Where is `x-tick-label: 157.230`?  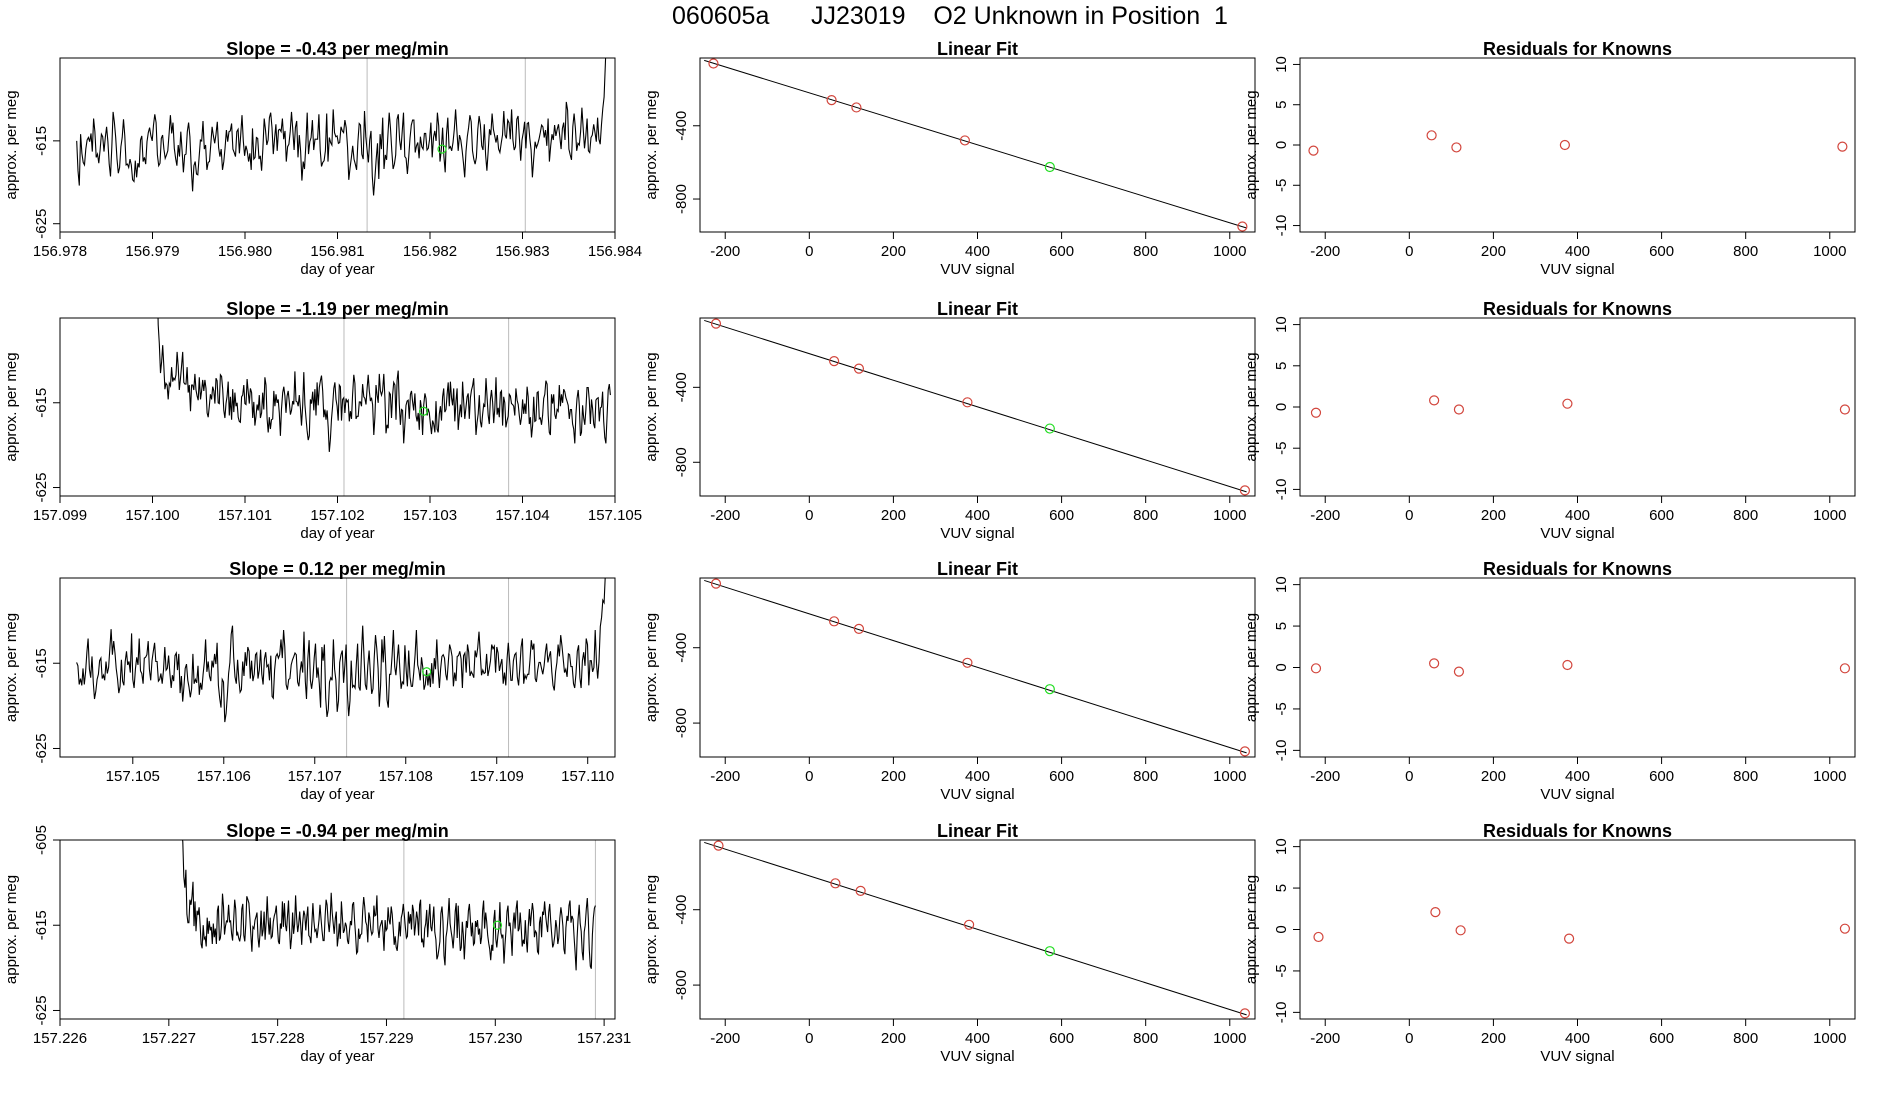 x-tick-label: 157.230 is located at coordinates (495, 1038).